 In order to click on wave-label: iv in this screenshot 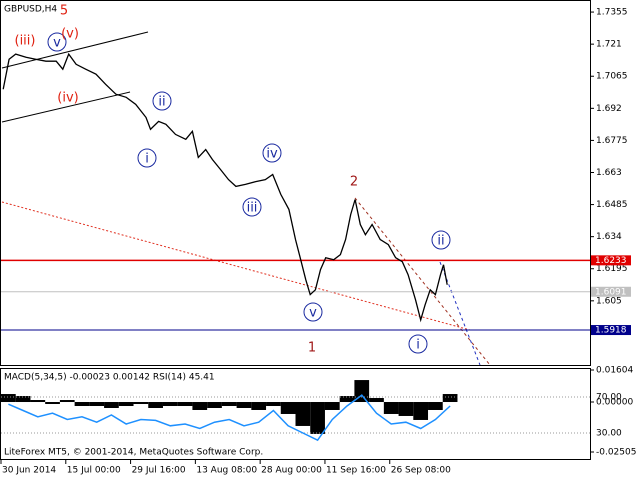, I will do `click(272, 154)`.